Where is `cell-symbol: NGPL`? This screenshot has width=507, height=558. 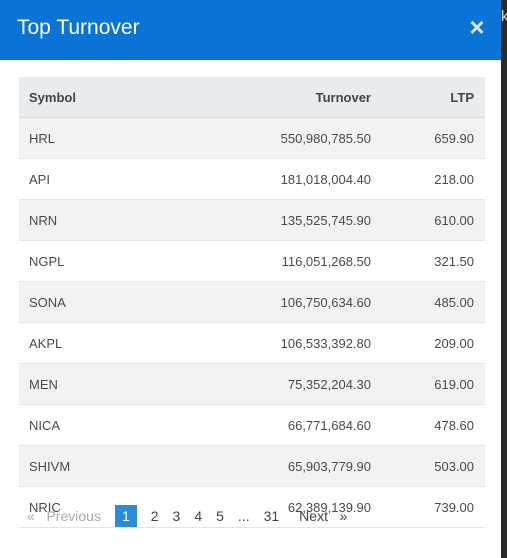 cell-symbol: NGPL is located at coordinates (89, 261).